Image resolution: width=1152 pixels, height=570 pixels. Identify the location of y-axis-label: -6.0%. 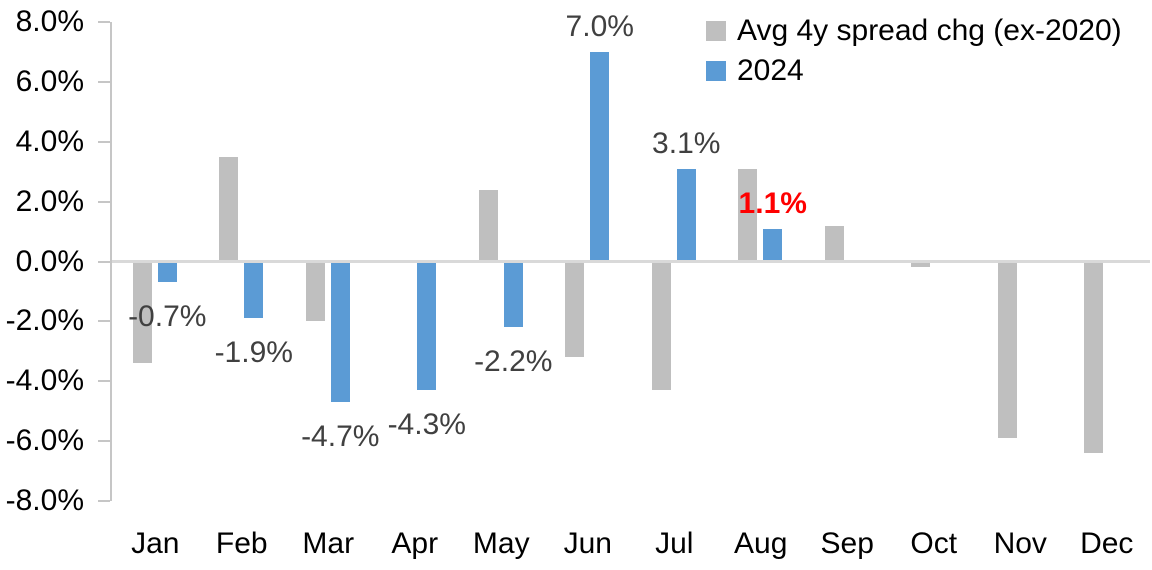
(44, 441).